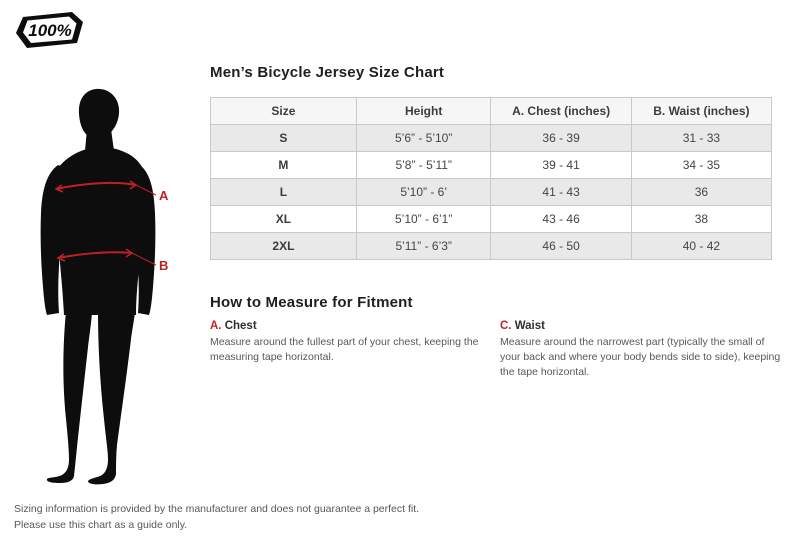 The image size is (800, 544). What do you see at coordinates (561, 138) in the screenshot?
I see `chest-cell: 36 - 39` at bounding box center [561, 138].